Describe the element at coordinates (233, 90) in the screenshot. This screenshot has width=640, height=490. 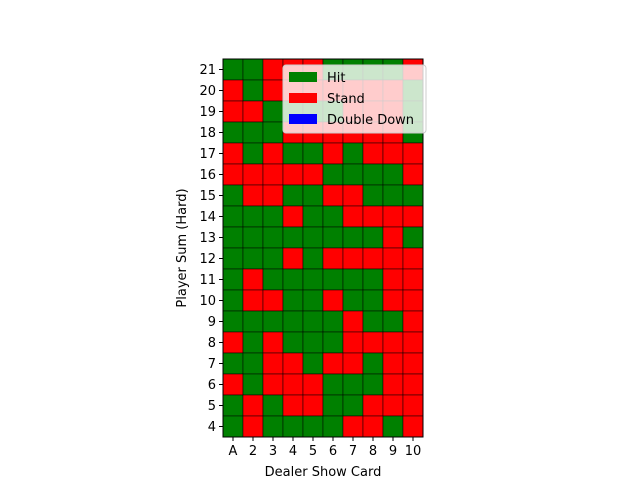
I see `heatmap-cell-20-A` at that location.